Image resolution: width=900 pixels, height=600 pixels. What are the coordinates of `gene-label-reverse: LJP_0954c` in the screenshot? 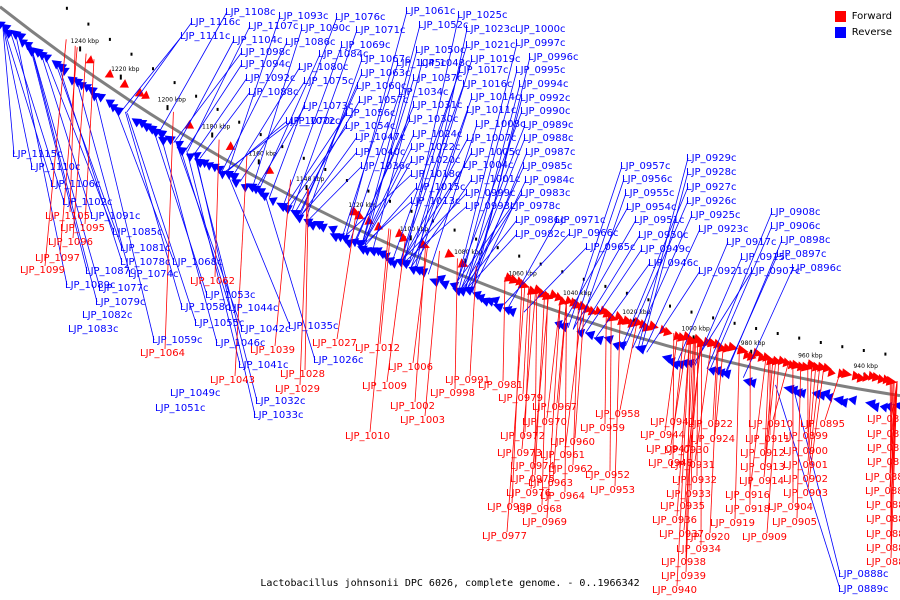 It's located at (651, 207).